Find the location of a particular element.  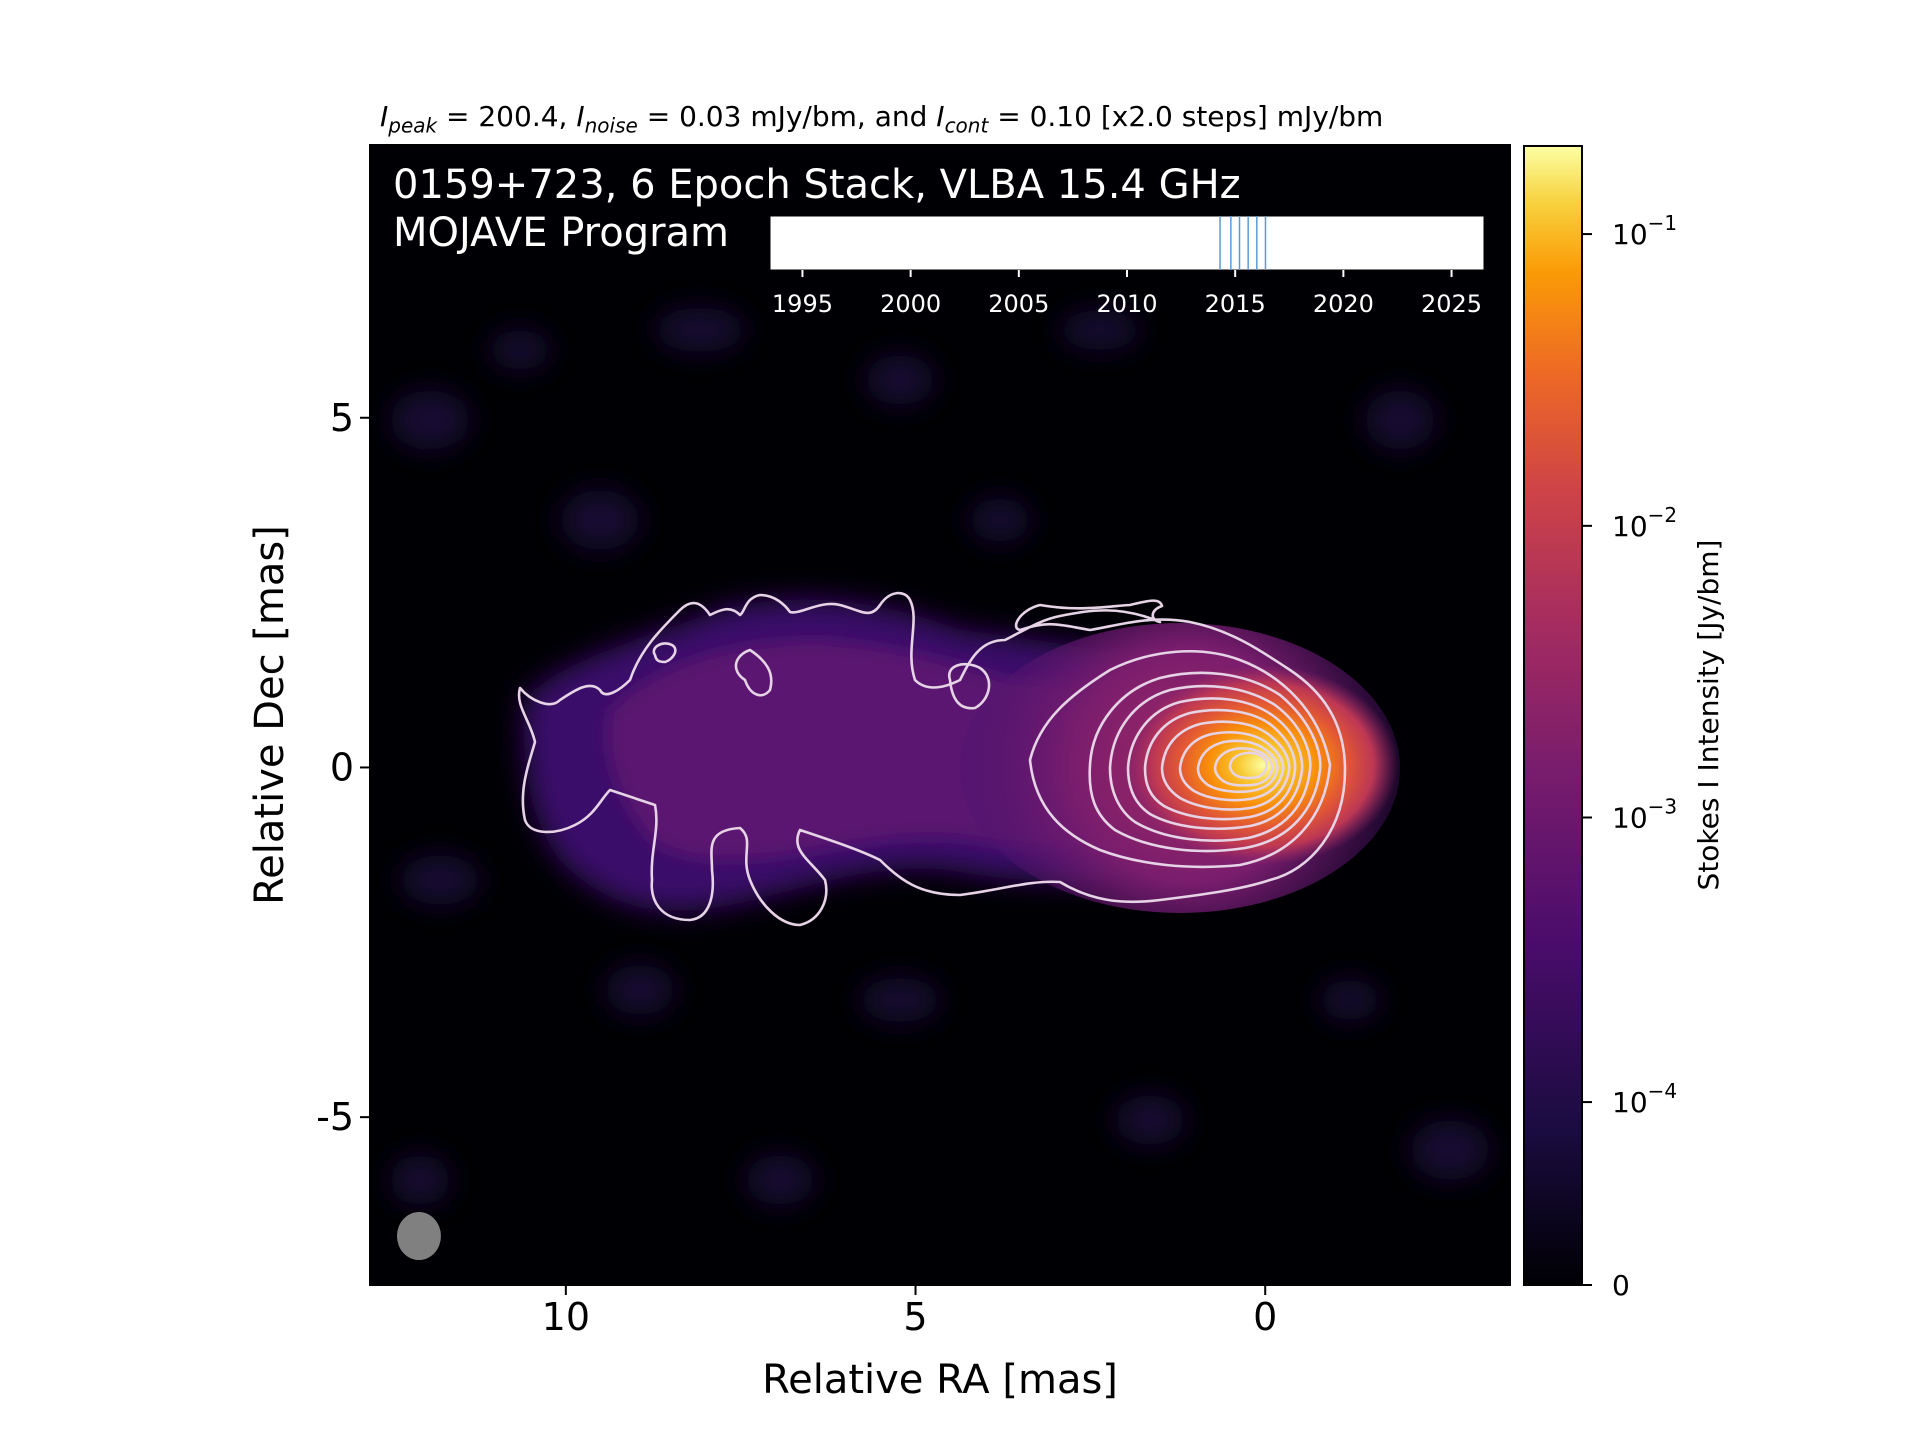

source-annotation: 0159+723, 6 Epoch Stack, VLBA 15.4 GHz is located at coordinates (817, 185).